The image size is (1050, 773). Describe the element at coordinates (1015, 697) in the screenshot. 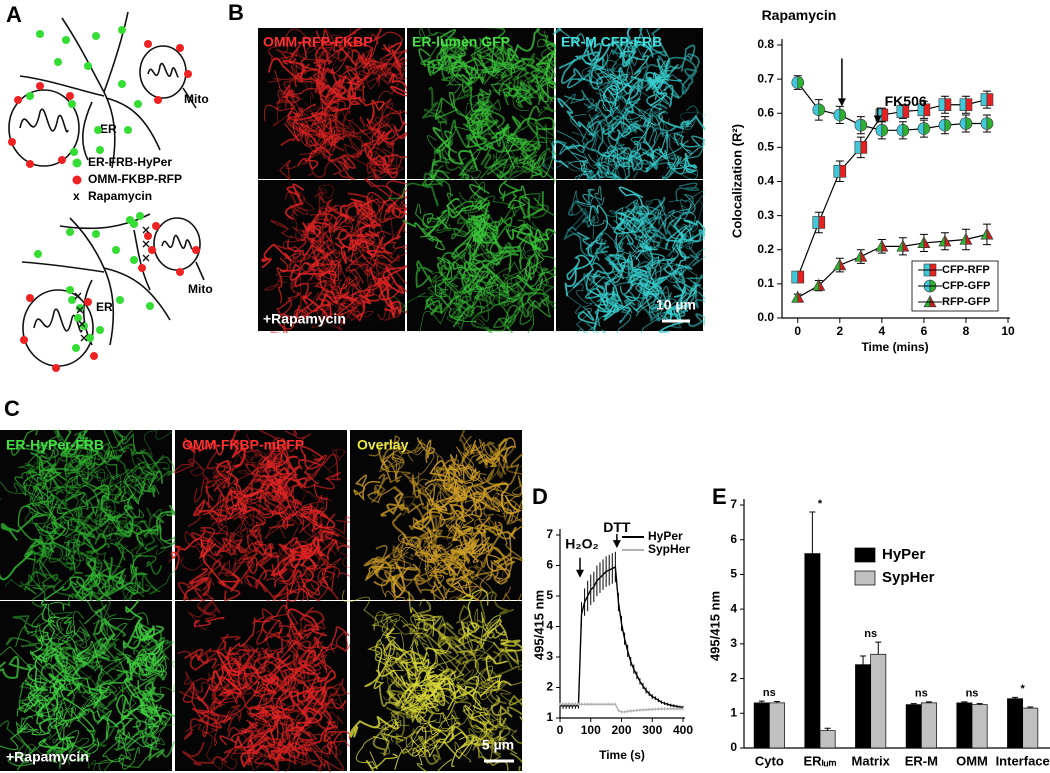

I see `error-bar` at that location.